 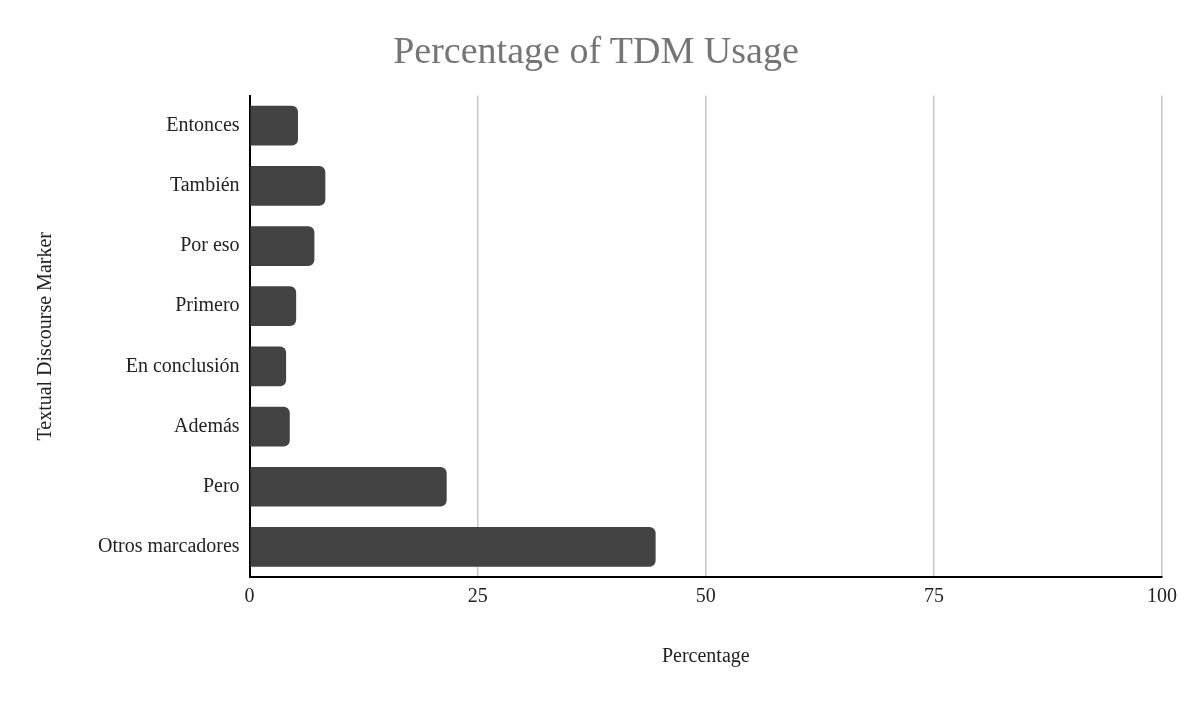 What do you see at coordinates (207, 424) in the screenshot?
I see `y-tick-label: Además` at bounding box center [207, 424].